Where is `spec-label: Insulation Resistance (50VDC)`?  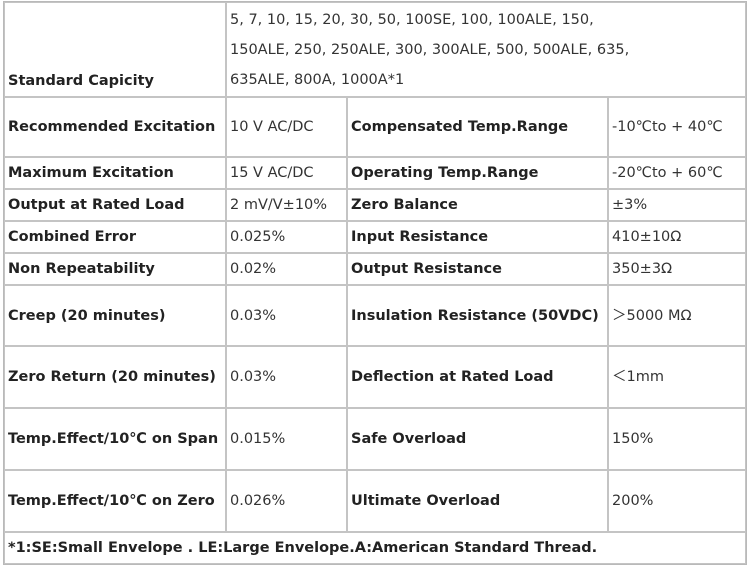
spec-label: Insulation Resistance (50VDC) is located at coordinates (477, 315).